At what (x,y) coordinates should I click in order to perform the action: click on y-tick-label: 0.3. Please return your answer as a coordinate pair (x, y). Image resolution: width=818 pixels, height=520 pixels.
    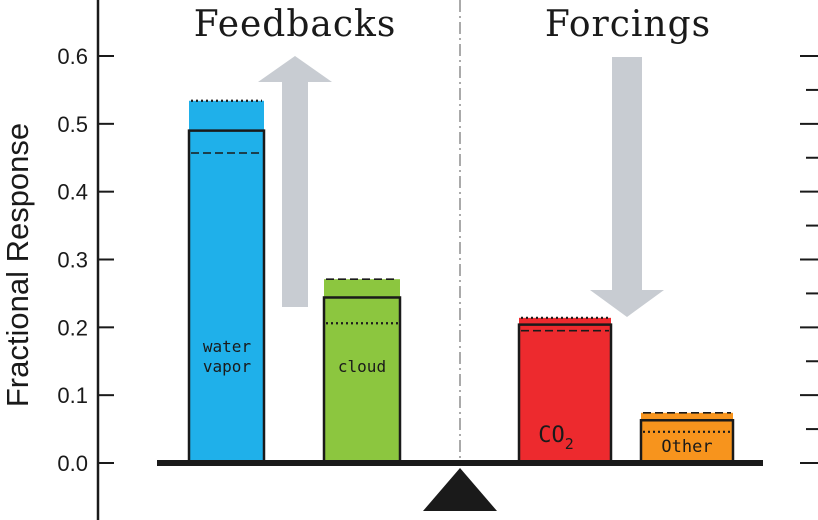
    Looking at the image, I should click on (72, 260).